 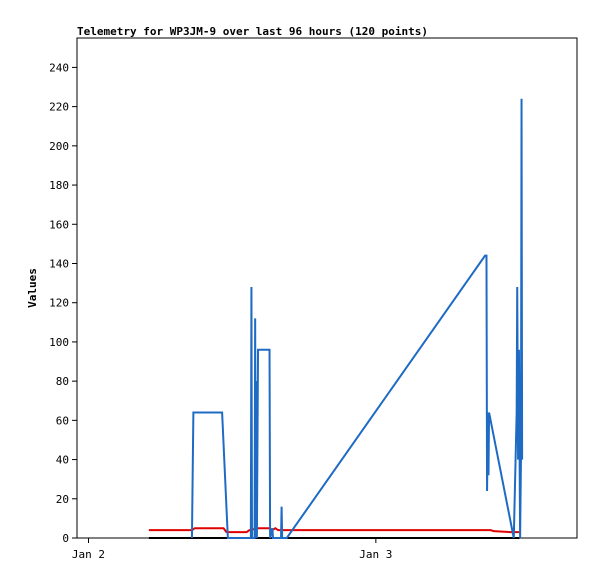 What do you see at coordinates (62, 460) in the screenshot?
I see `y-tick-label: 40` at bounding box center [62, 460].